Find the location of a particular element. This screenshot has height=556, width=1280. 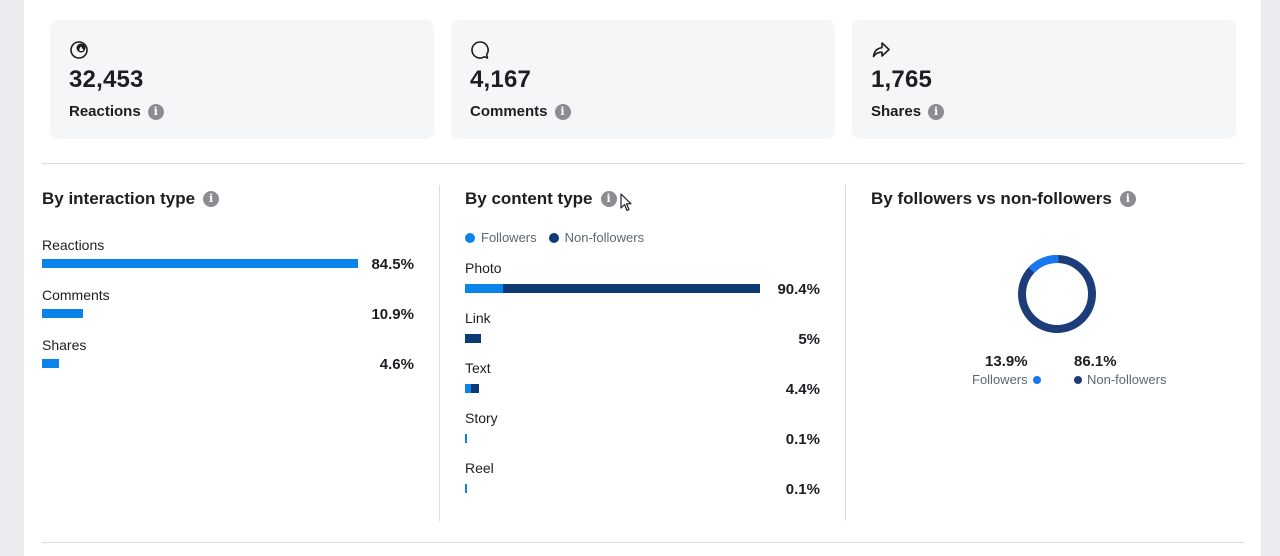

reactions-value: 32,453 is located at coordinates (106, 79).